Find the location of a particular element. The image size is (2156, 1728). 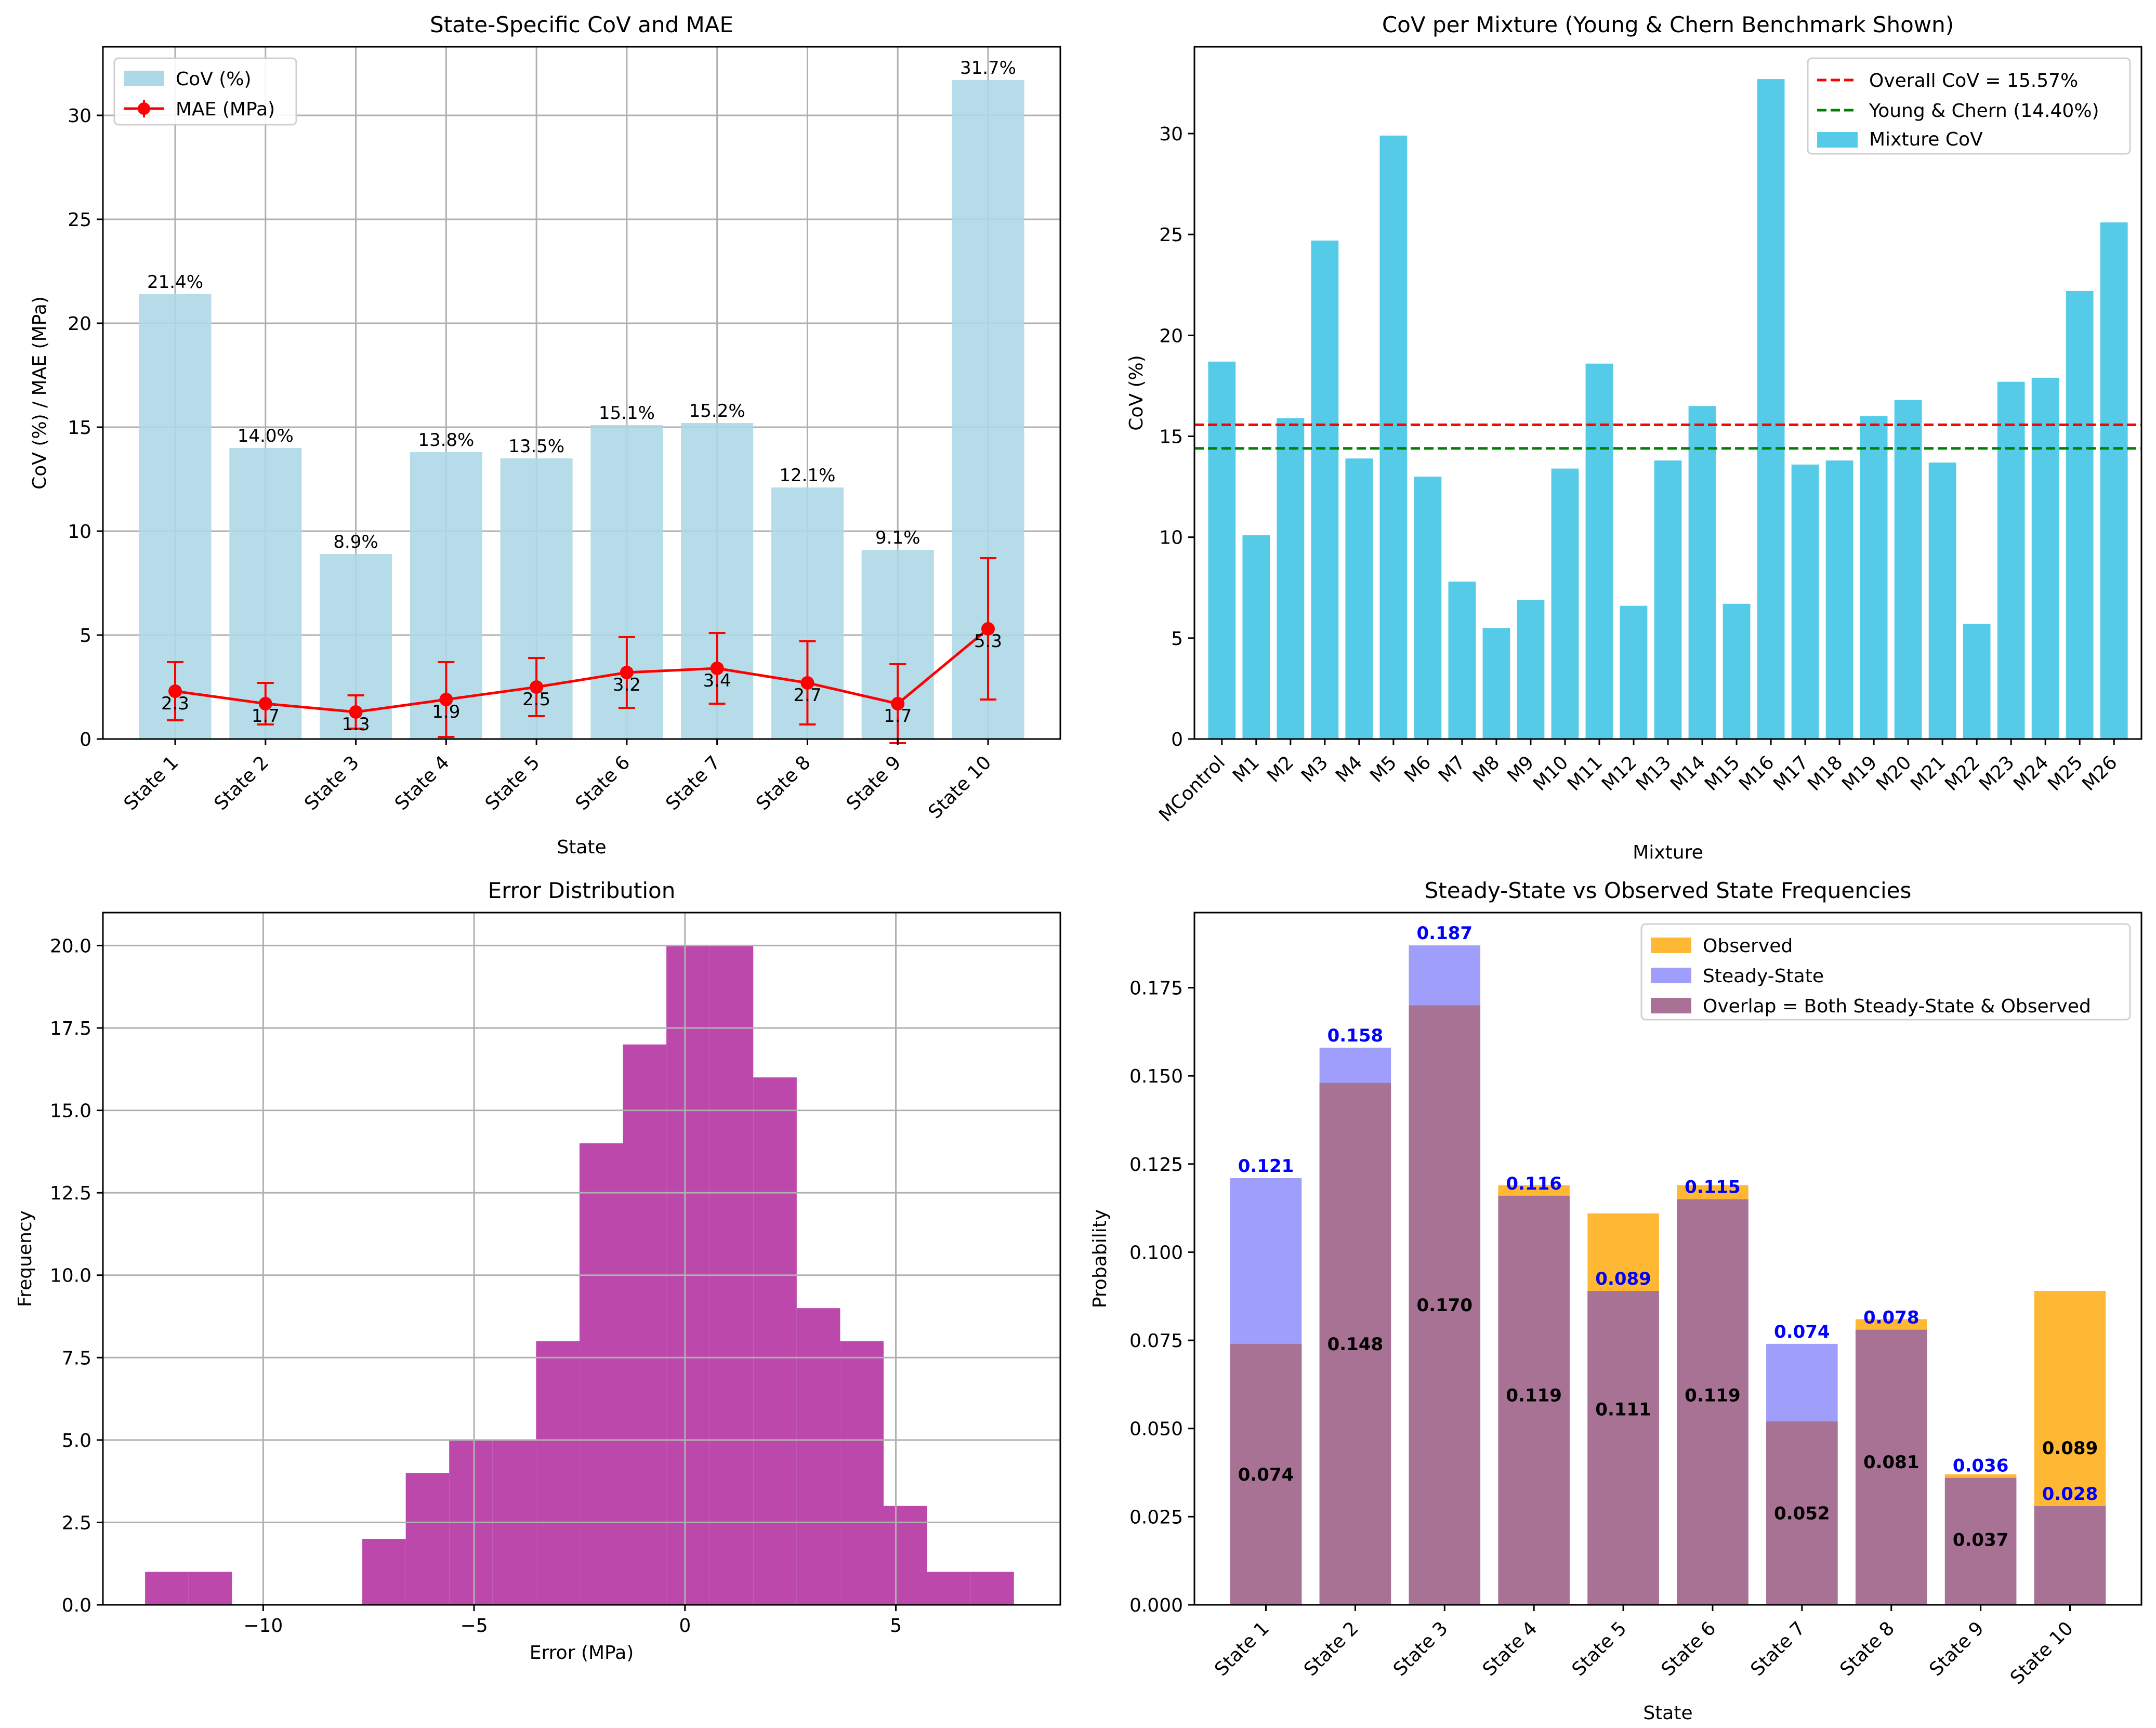

cov-bar-label: 15.1% is located at coordinates (627, 414).